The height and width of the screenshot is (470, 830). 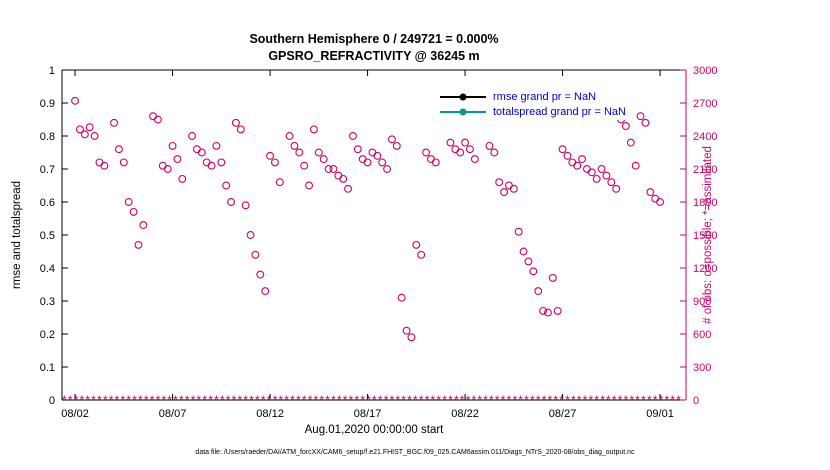 I want to click on left-tick-label: 0.1, so click(x=47, y=368).